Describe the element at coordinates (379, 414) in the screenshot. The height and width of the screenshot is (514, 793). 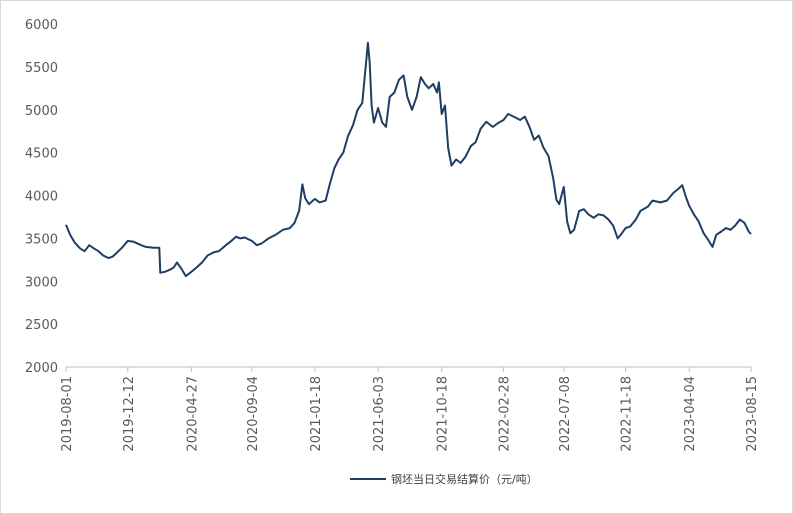
I see `x-tick-label: 2021-06-03` at that location.